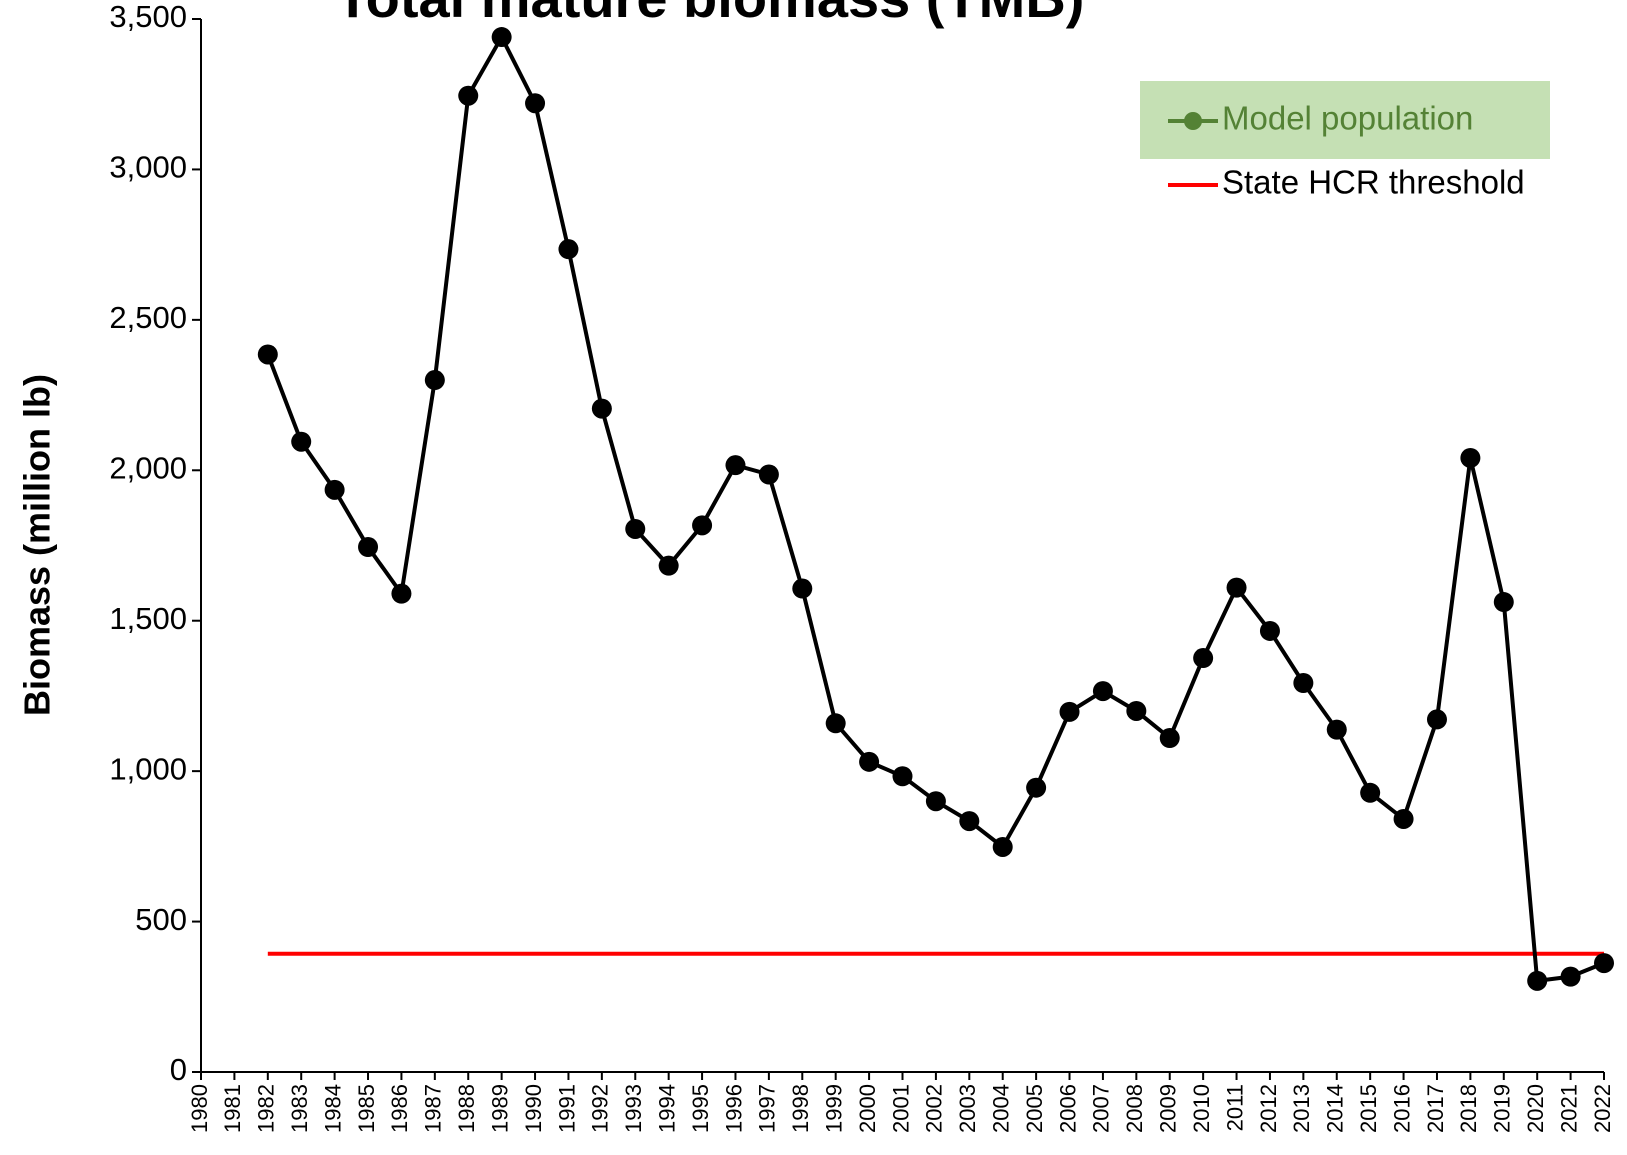 The image size is (1627, 1155). What do you see at coordinates (1234, 1107) in the screenshot?
I see `x-tick-label: 2011` at bounding box center [1234, 1107].